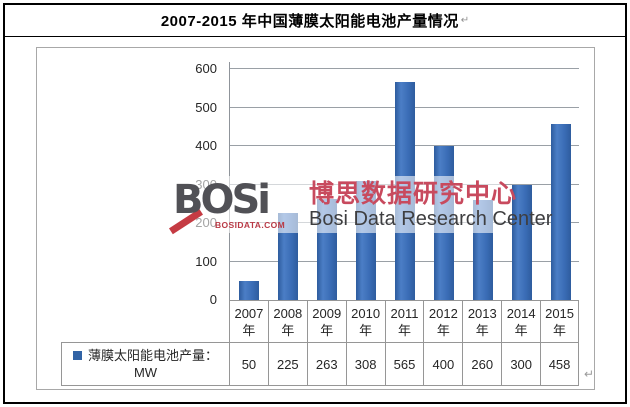 This screenshot has width=630, height=407. I want to click on year-cell-2013: 2013 年, so click(482, 321).